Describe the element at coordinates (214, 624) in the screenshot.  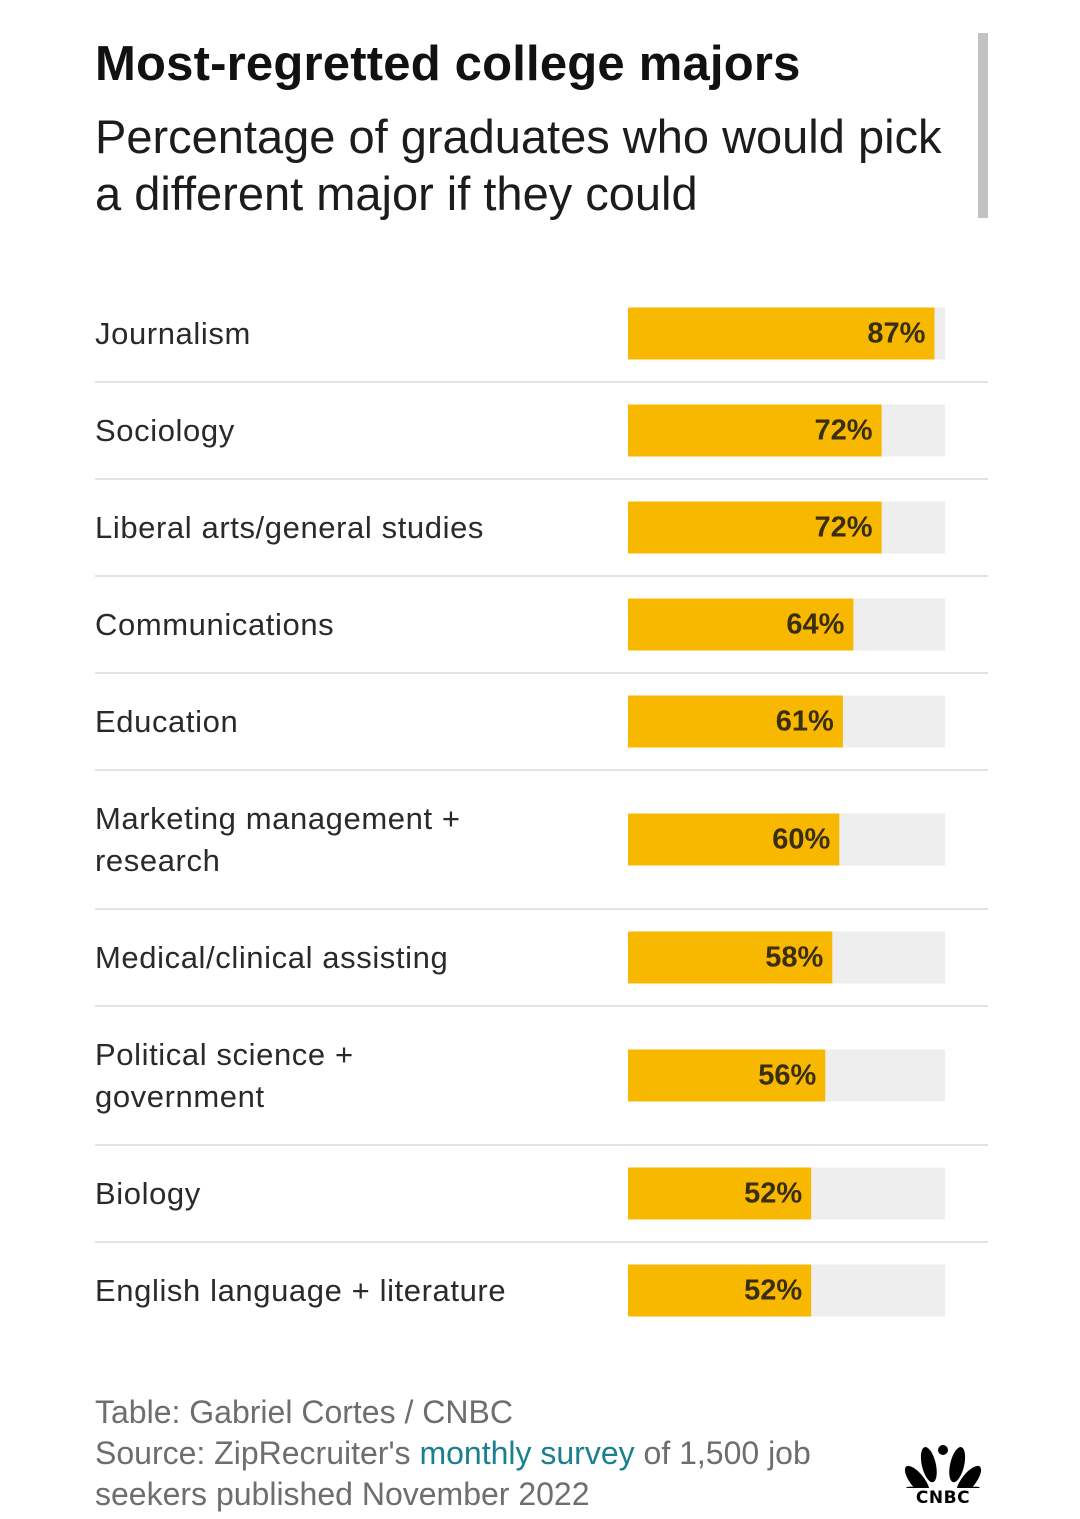
I see `category-label: Communications` at that location.